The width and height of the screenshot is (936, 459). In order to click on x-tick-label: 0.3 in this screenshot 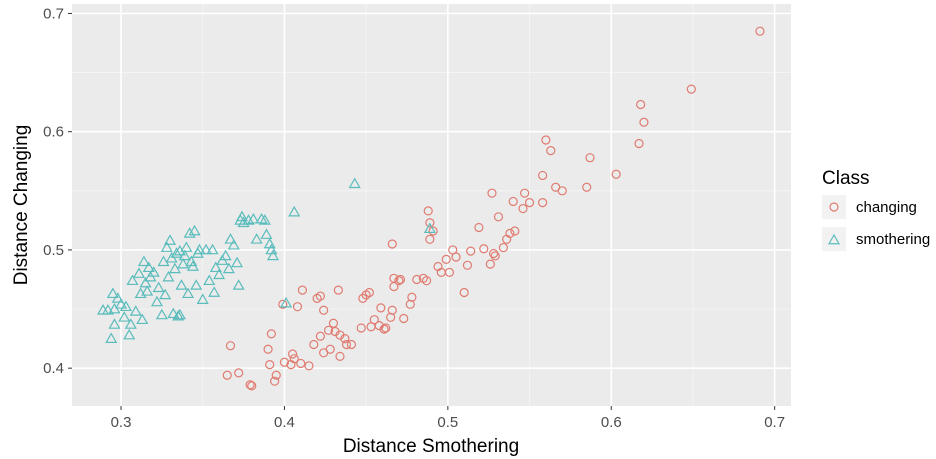, I will do `click(121, 422)`.